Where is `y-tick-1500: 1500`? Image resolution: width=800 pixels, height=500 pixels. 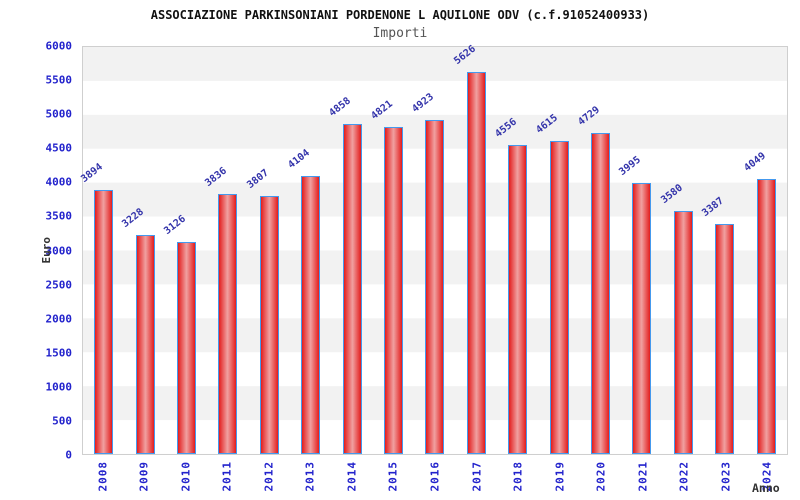 y-tick-1500: 1500 is located at coordinates (59, 353).